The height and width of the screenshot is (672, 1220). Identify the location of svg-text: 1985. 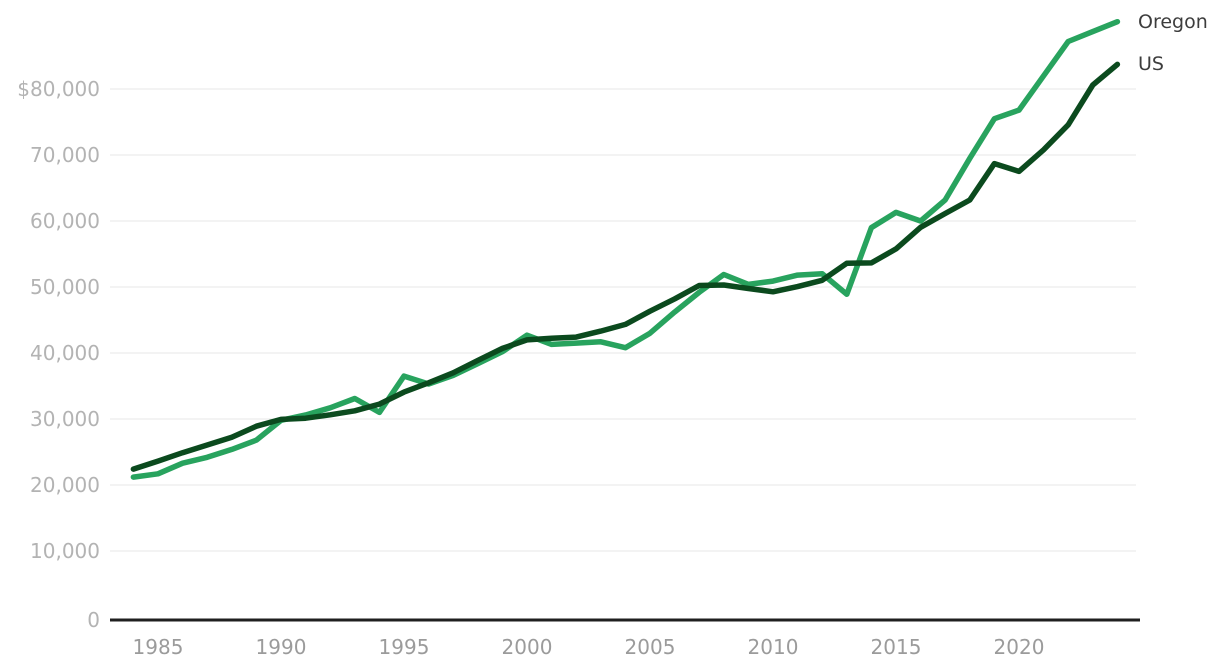
(158, 647).